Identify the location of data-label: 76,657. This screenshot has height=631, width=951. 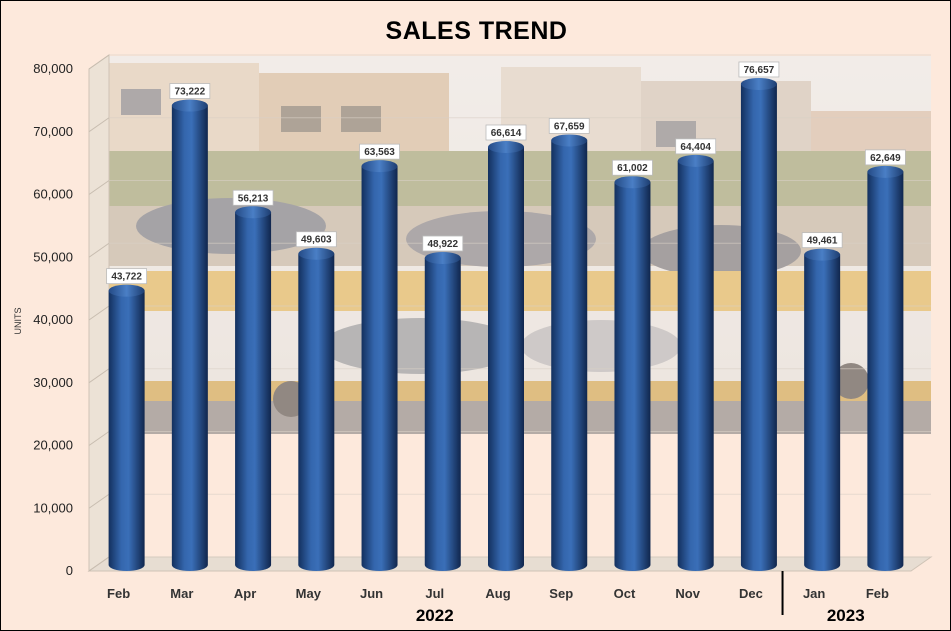
(759, 70).